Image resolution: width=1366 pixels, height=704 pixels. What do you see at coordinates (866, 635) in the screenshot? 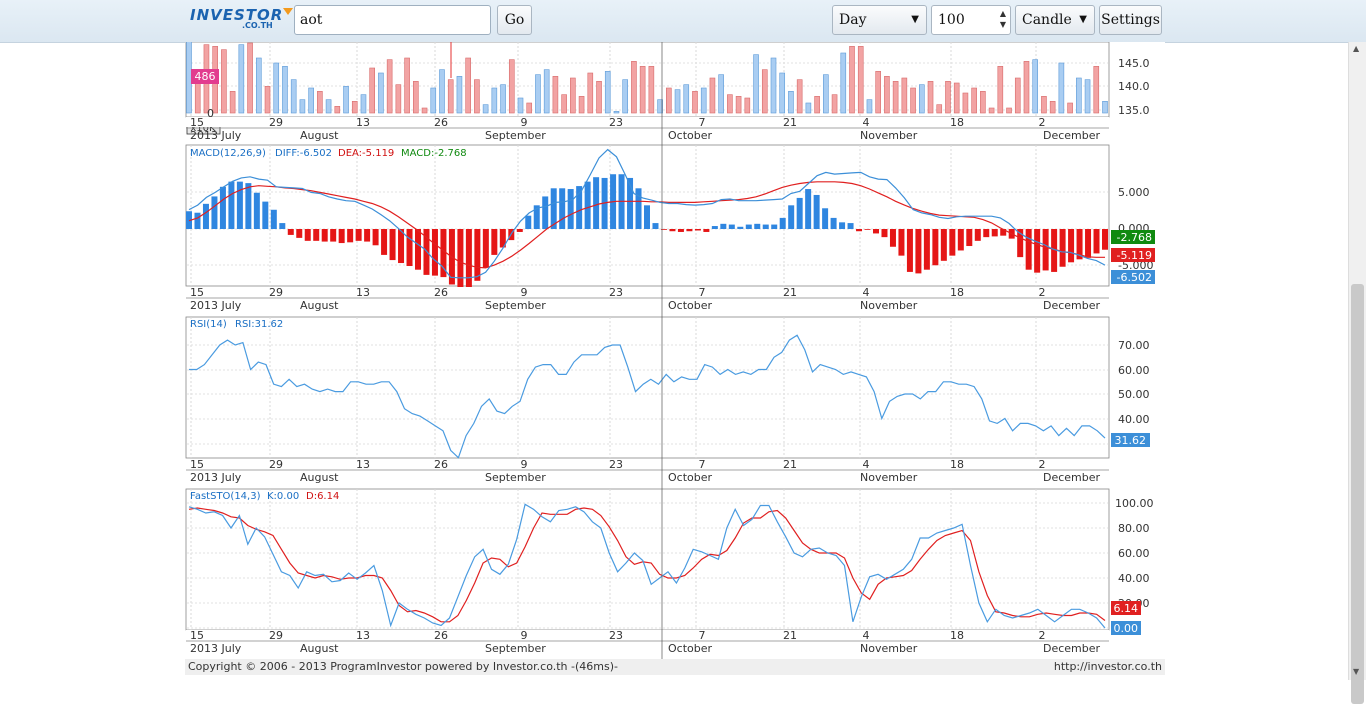
I see `day-tick-label: 4` at bounding box center [866, 635].